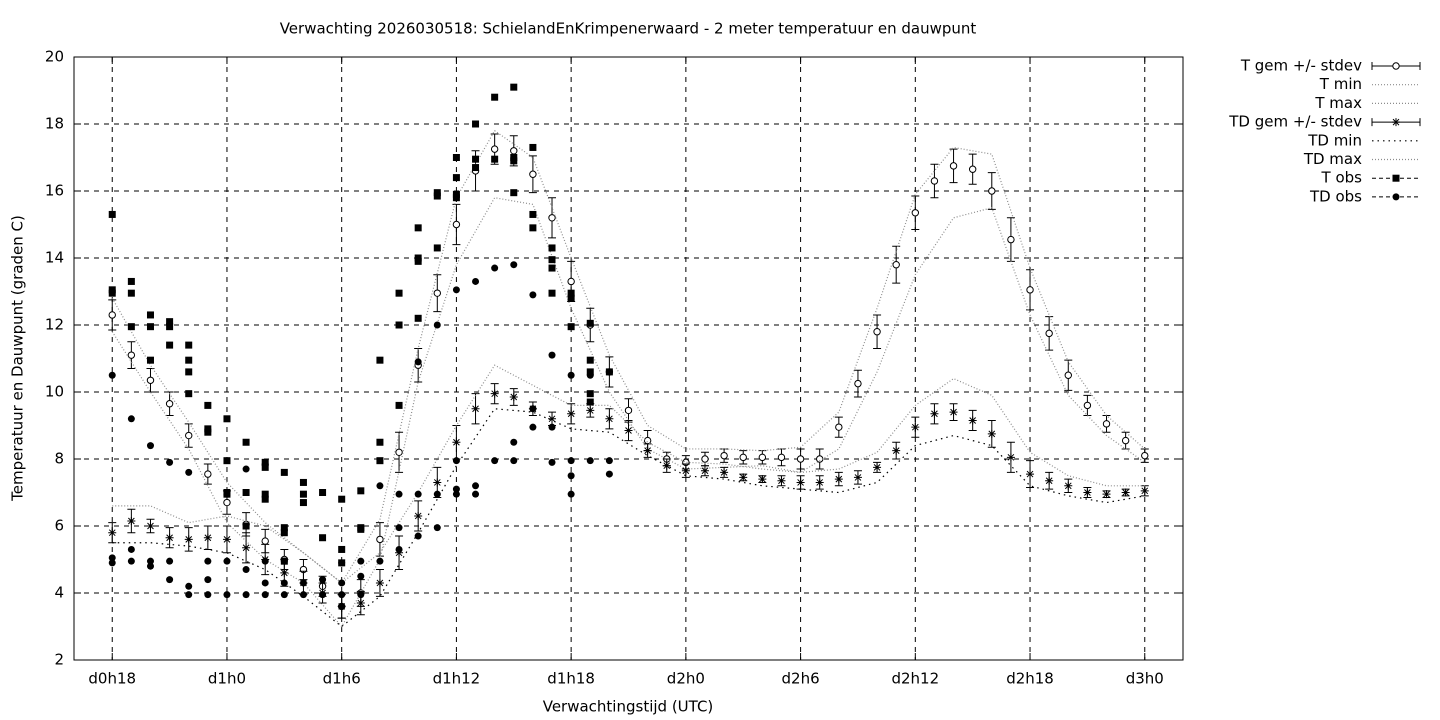 This screenshot has height=720, width=1440. Describe the element at coordinates (112, 679) in the screenshot. I see `x-tick-label: d0h18` at that location.